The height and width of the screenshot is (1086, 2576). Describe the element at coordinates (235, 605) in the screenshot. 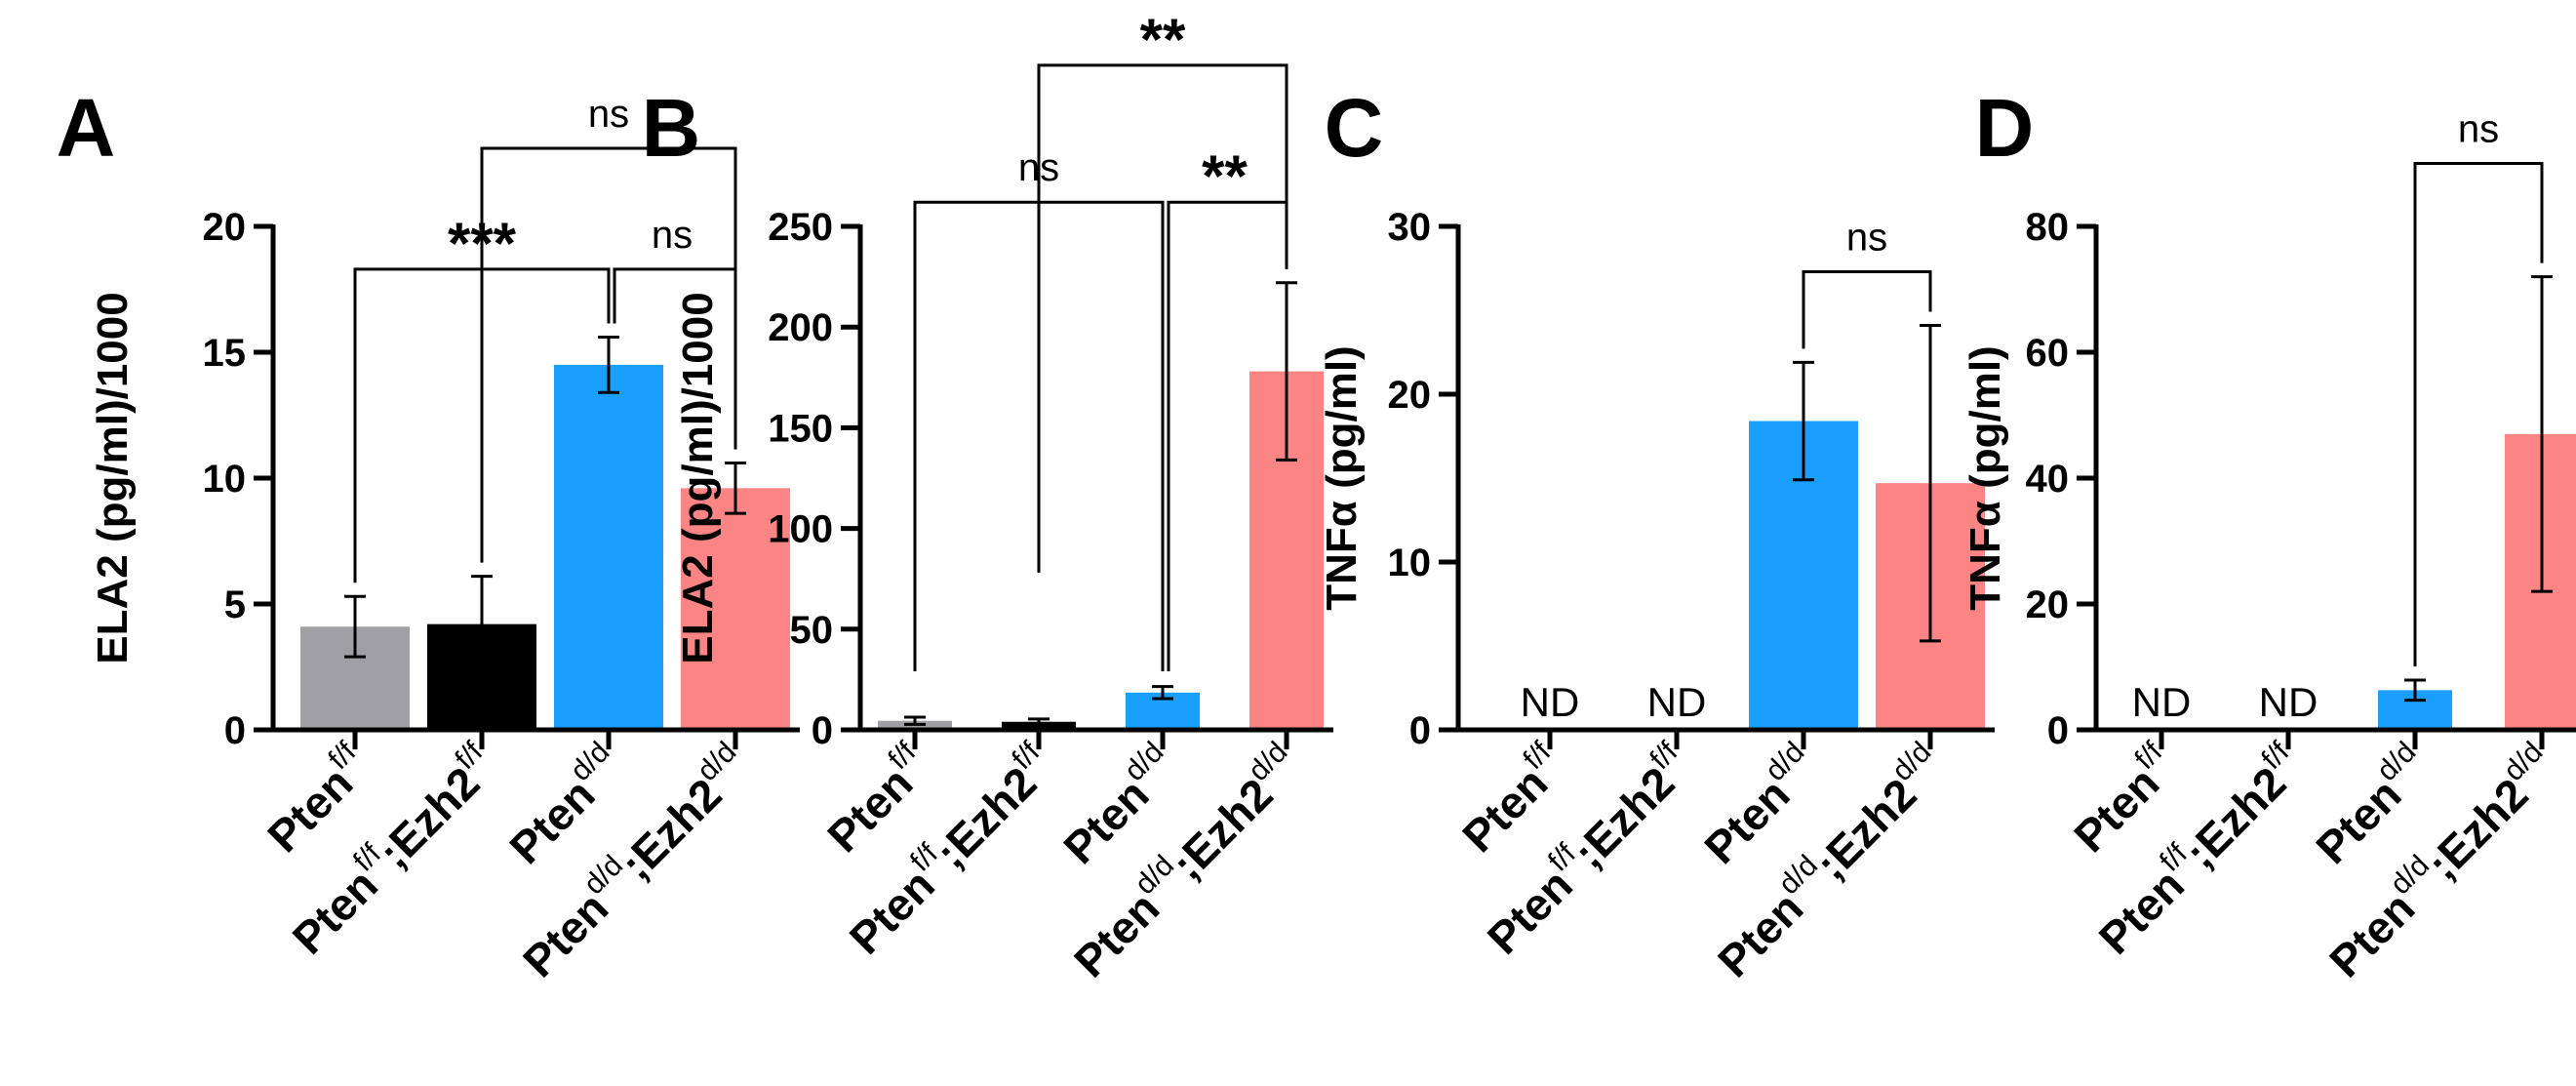

I see `y-tick-label: 5` at that location.